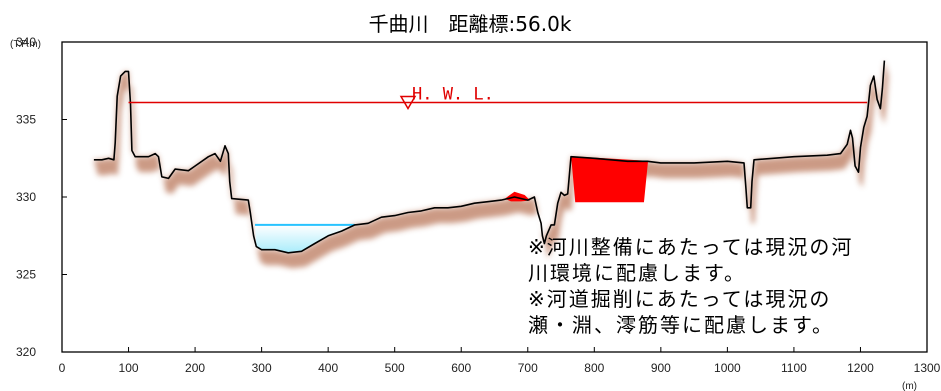  Describe the element at coordinates (860, 368) in the screenshot. I see `x-tick-label-1200: 1200` at that location.